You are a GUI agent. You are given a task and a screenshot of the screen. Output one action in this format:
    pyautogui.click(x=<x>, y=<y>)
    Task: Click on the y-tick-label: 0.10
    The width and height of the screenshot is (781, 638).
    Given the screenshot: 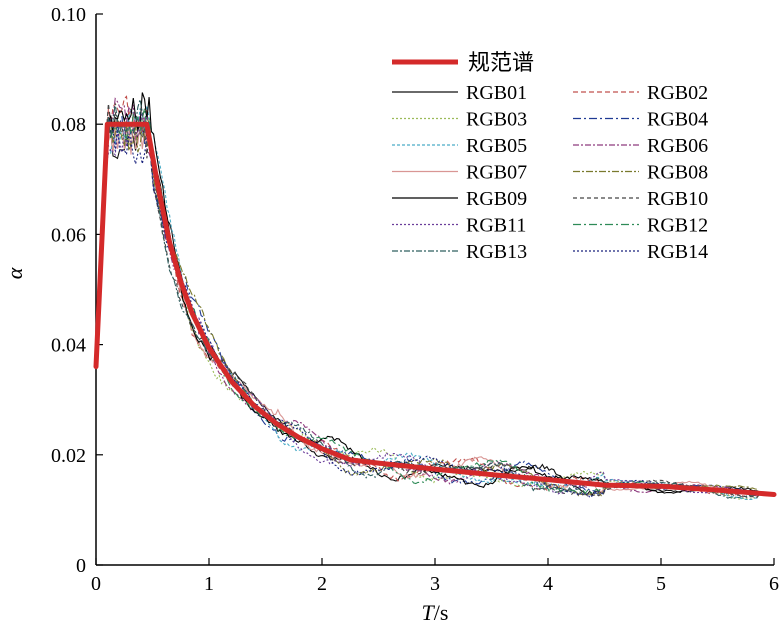 What is the action you would take?
    pyautogui.click(x=68, y=15)
    